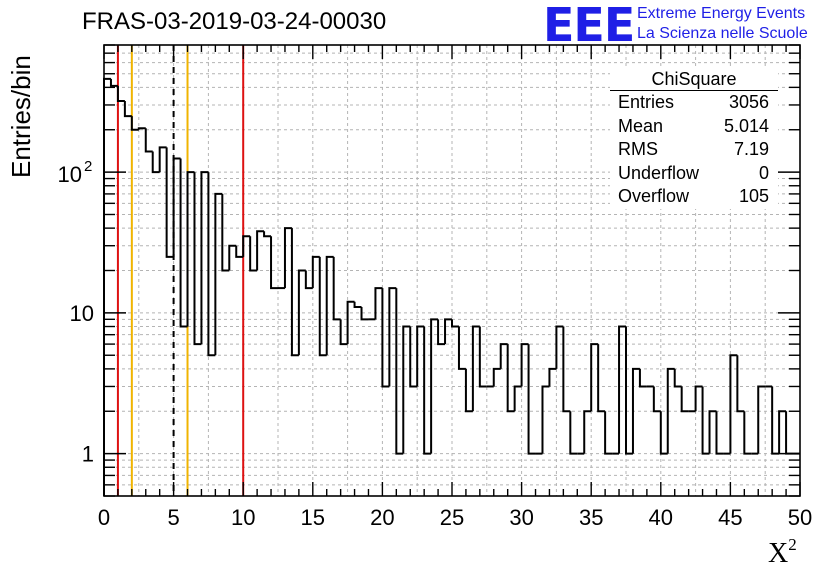 The height and width of the screenshot is (572, 836). Describe the element at coordinates (751, 149) in the screenshot. I see `stats-value: 7.19` at that location.